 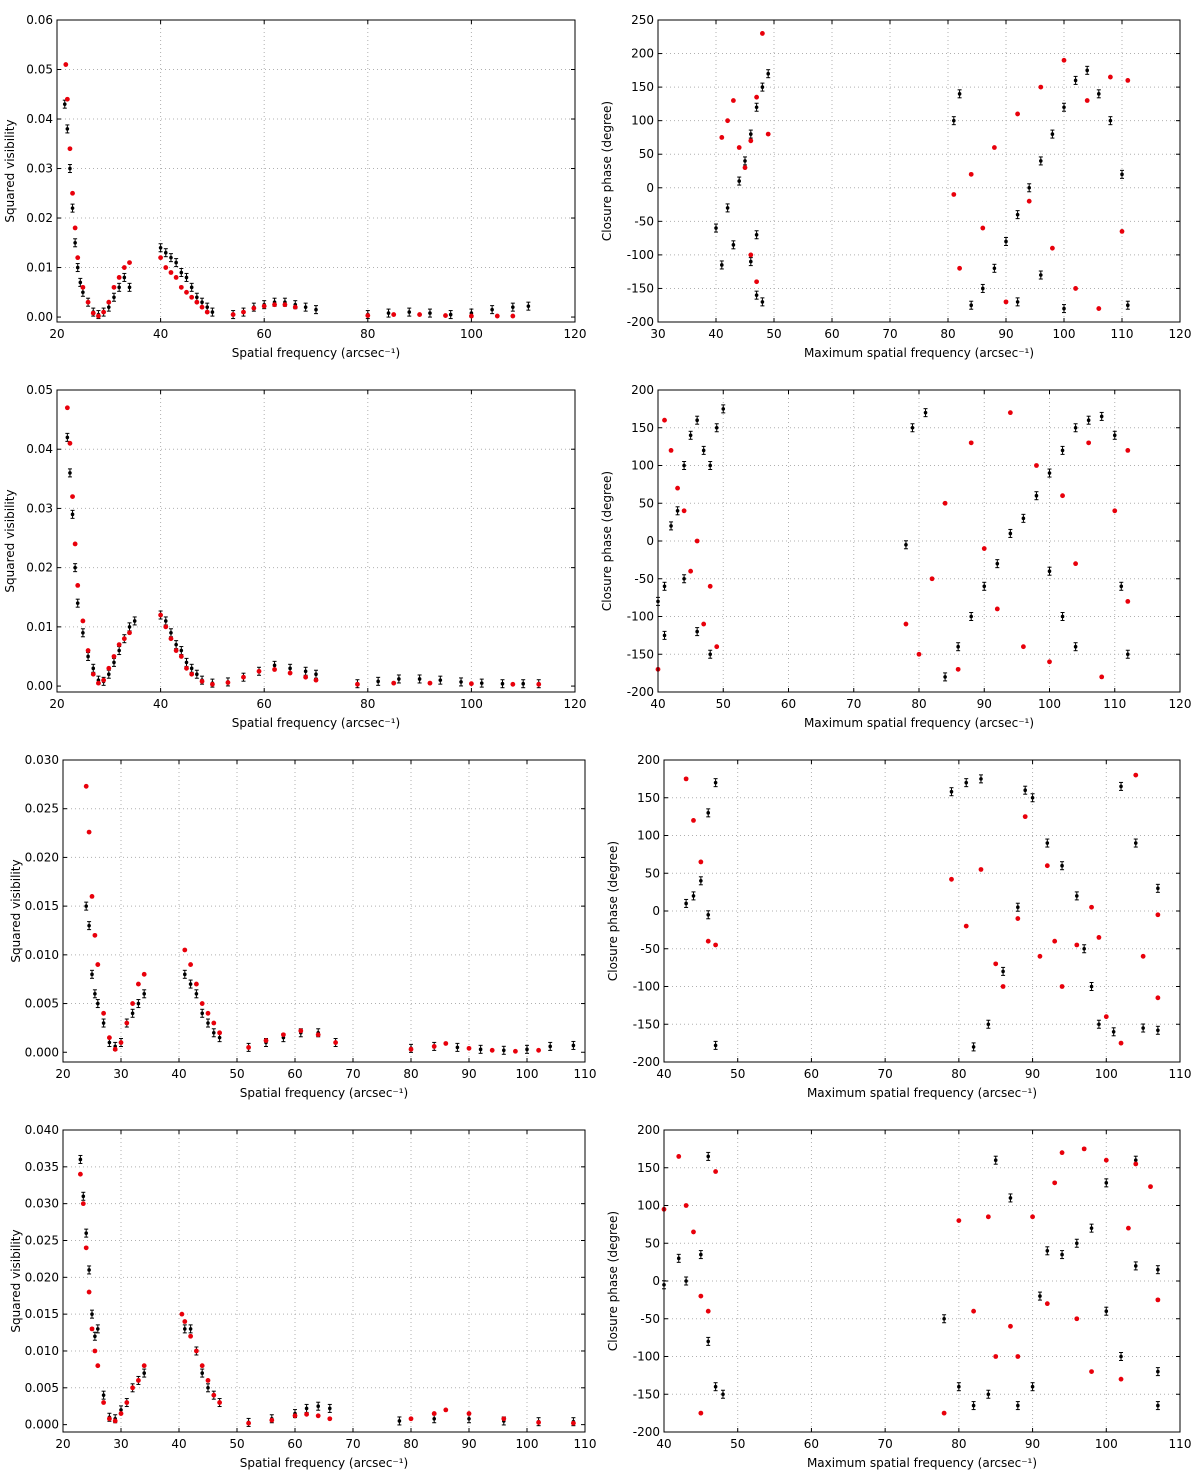 I want to click on x-tick-label: 50, so click(x=723, y=704).